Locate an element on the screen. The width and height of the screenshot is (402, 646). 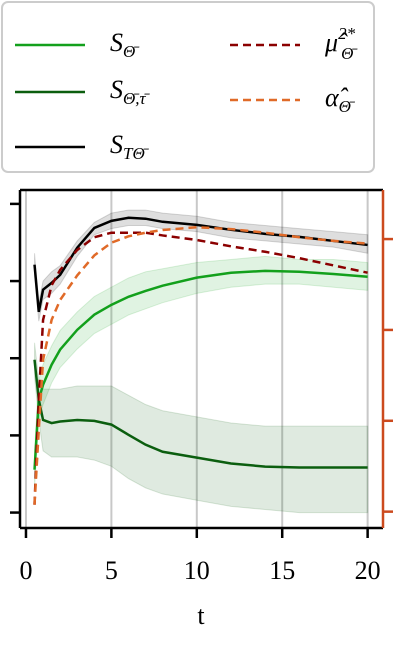
legend-label: SΘ̄,τ̄ is located at coordinates (130, 91).